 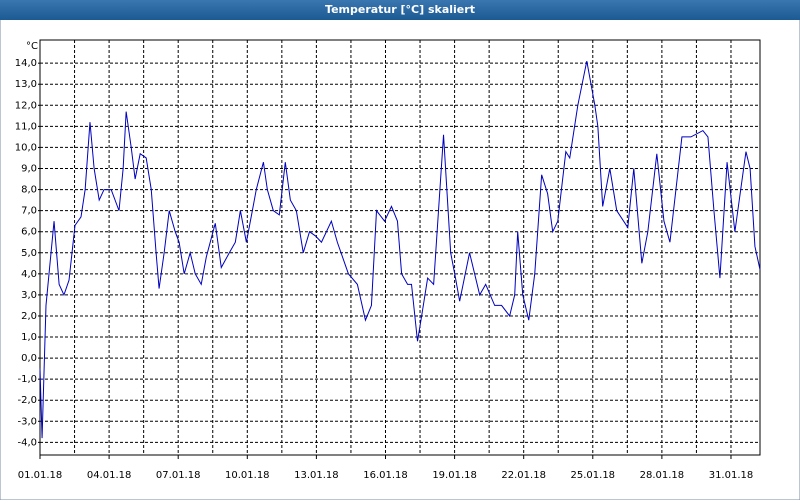 I want to click on x-tick-label: 07.01.18, so click(x=178, y=475).